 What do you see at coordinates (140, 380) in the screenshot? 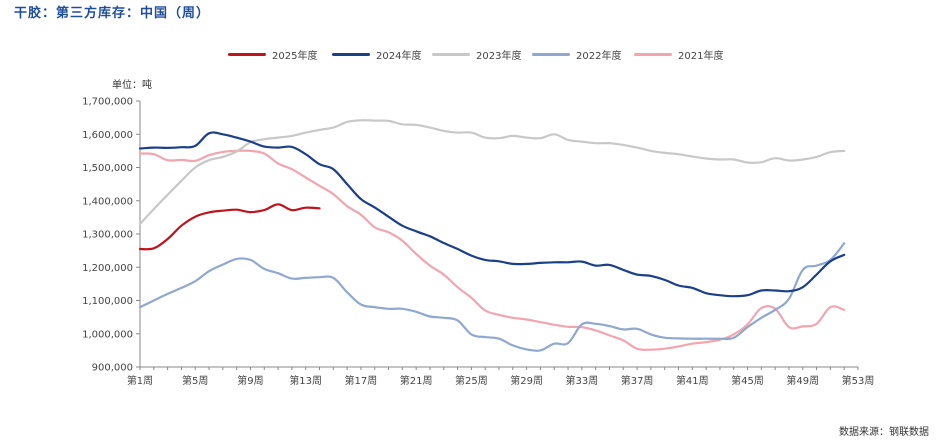
I see `x-tick-label: 第1周` at bounding box center [140, 380].